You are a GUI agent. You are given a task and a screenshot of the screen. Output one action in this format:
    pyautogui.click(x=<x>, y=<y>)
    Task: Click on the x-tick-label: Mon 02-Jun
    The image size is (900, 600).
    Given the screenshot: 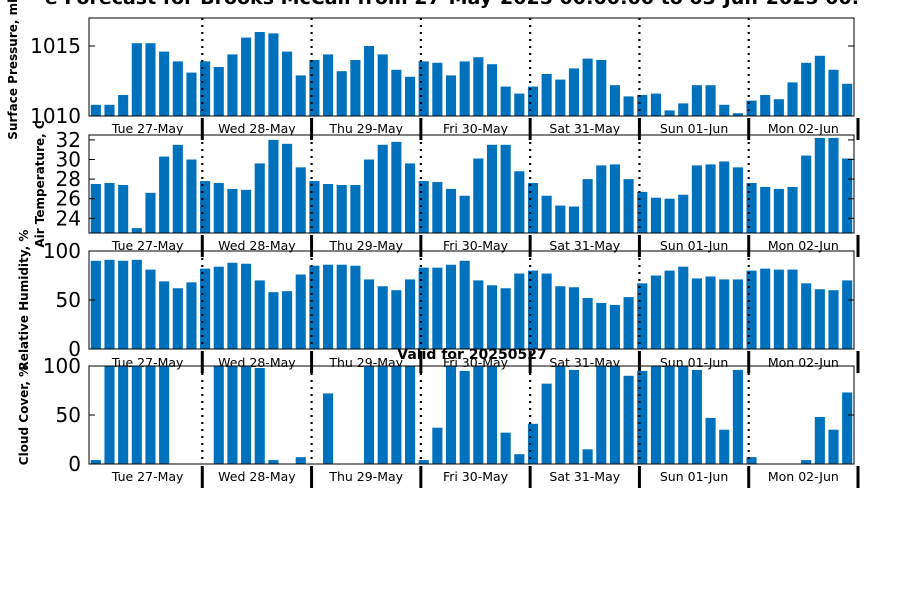 What is the action you would take?
    pyautogui.click(x=803, y=362)
    